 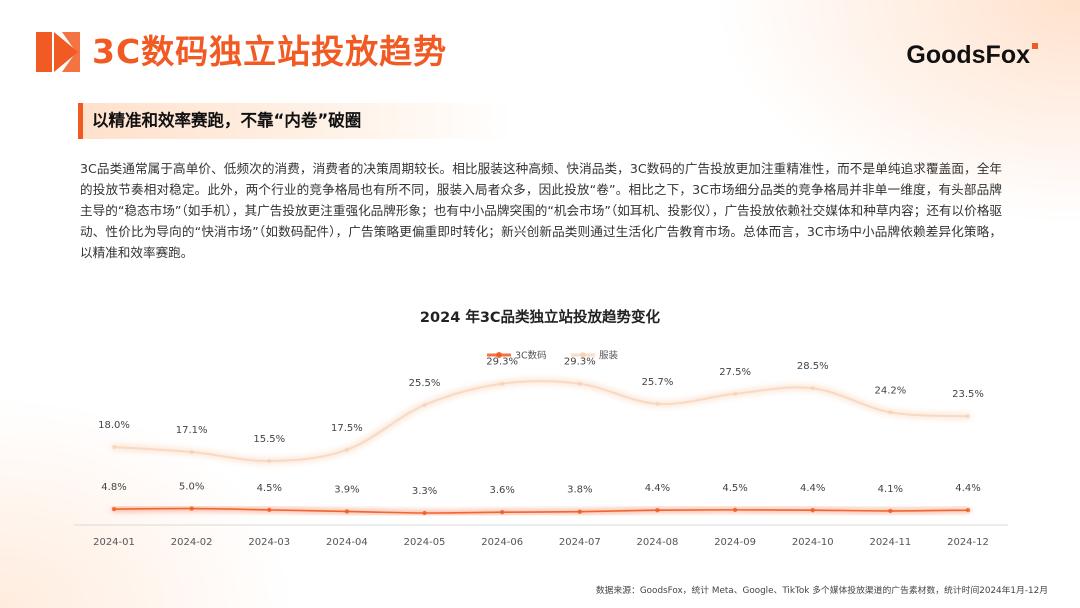 I want to click on data-label: 4.1%, so click(x=890, y=489).